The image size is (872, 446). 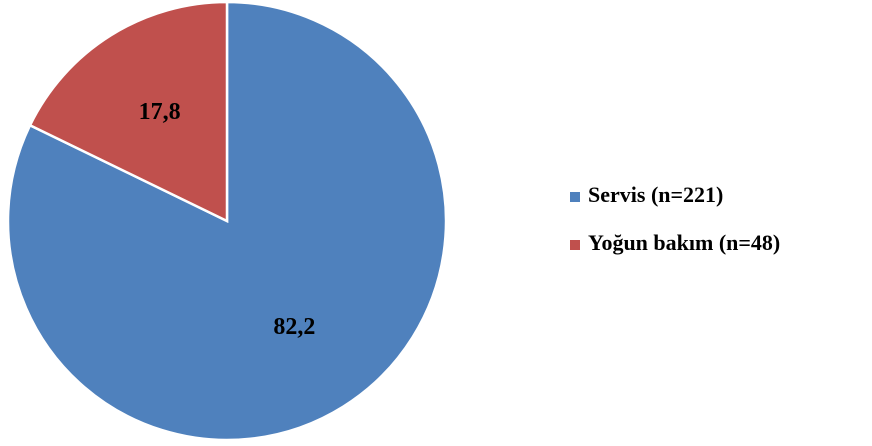 What do you see at coordinates (160, 112) in the screenshot?
I see `data-label: 17,8` at bounding box center [160, 112].